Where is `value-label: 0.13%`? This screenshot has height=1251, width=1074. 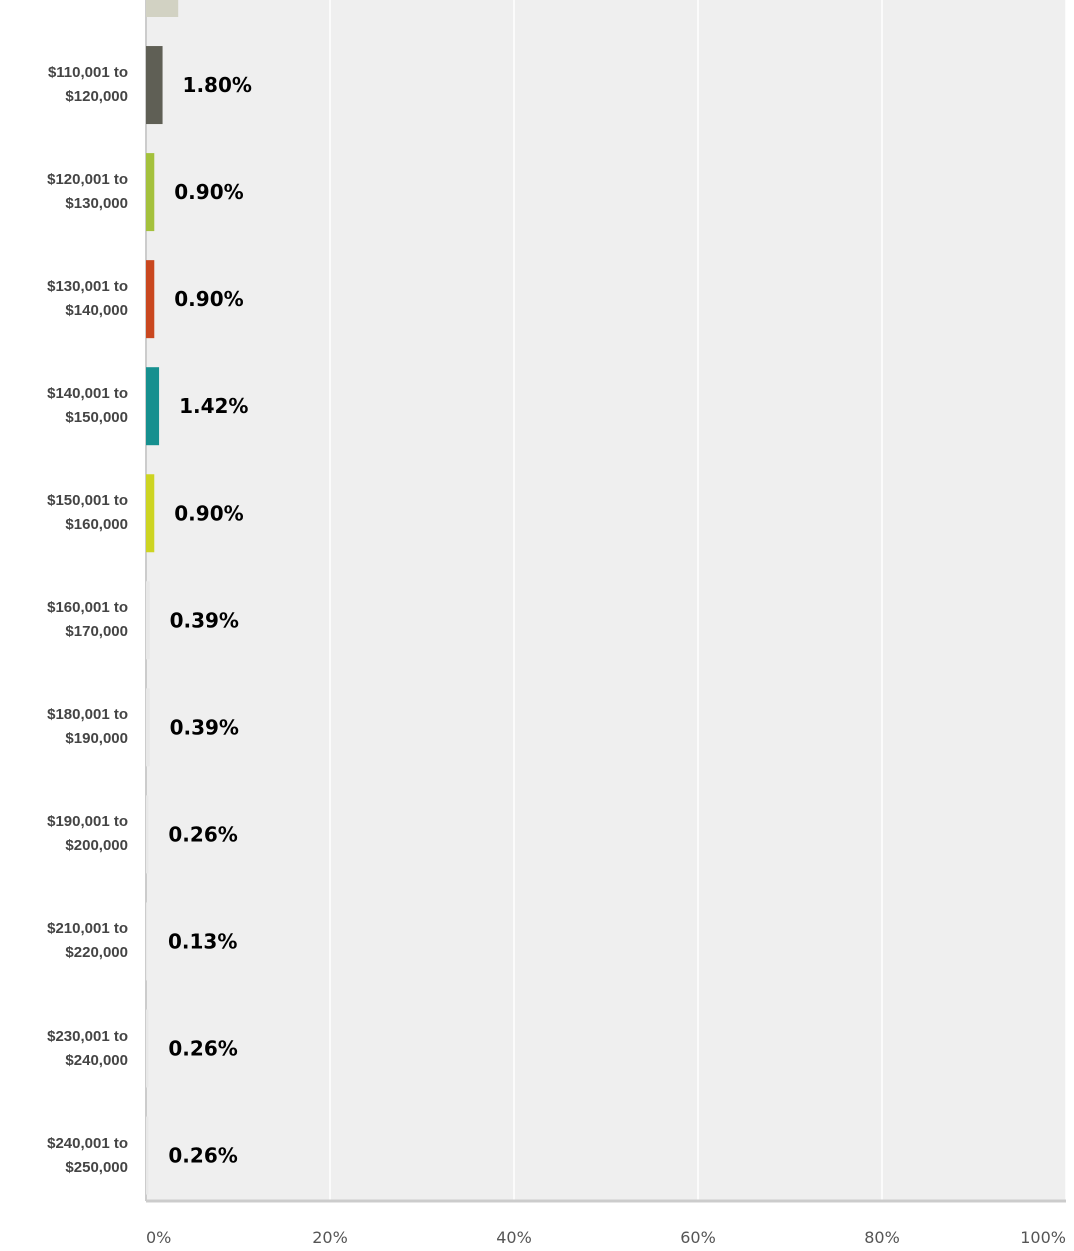
value-label: 0.13% is located at coordinates (202, 941).